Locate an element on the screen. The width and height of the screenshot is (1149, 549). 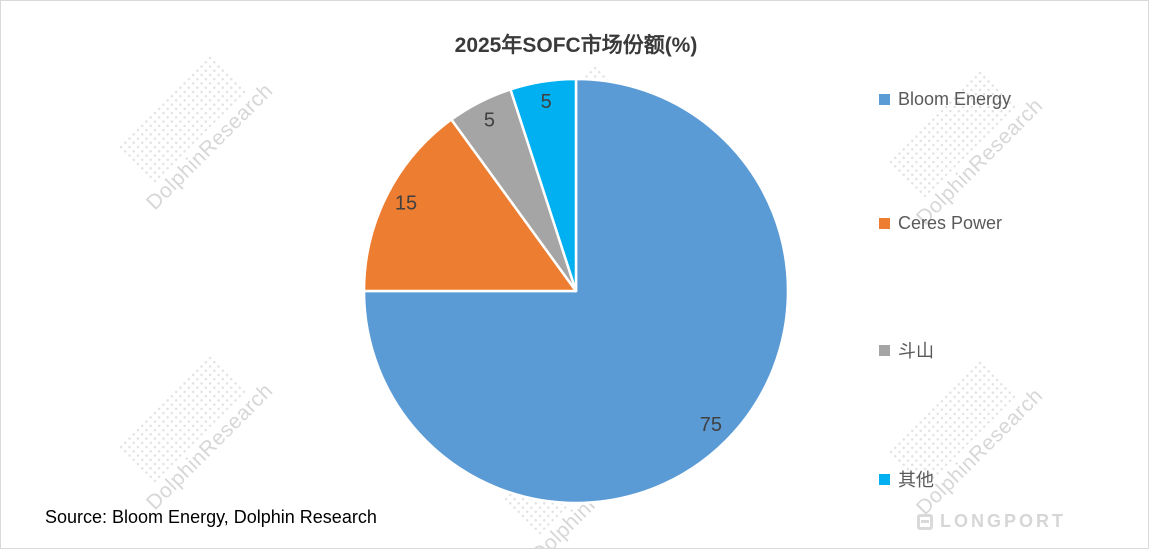
source-note: Source: Bloom Energy, Dolphin Research is located at coordinates (211, 517).